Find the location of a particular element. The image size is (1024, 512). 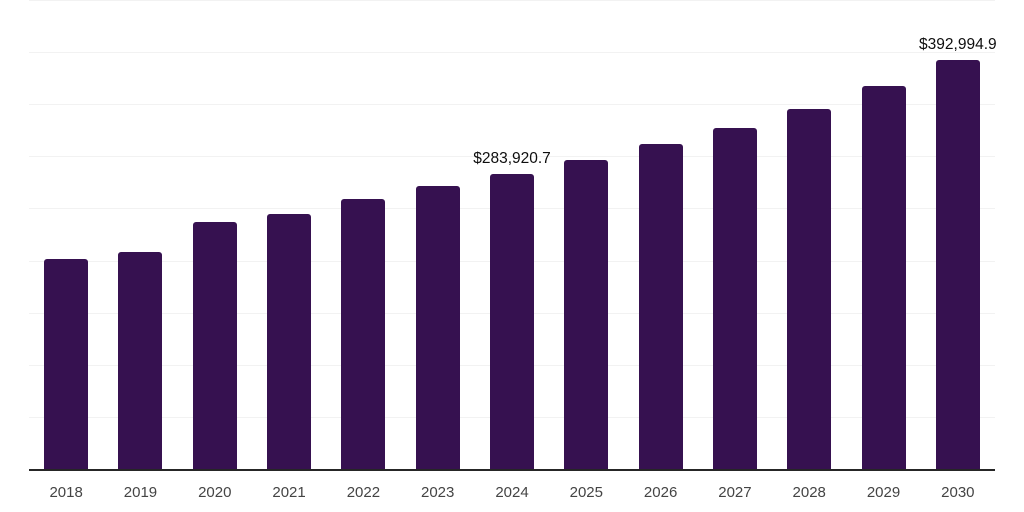

bar-slot-2021 is located at coordinates (289, 235).